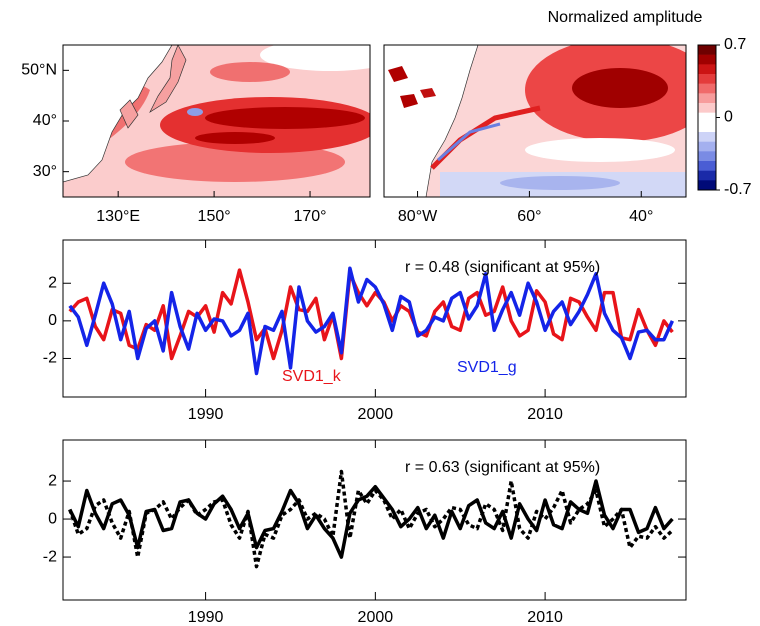 This screenshot has width=760, height=626. What do you see at coordinates (418, 216) in the screenshot?
I see `x-tick-label: 80°W` at bounding box center [418, 216].